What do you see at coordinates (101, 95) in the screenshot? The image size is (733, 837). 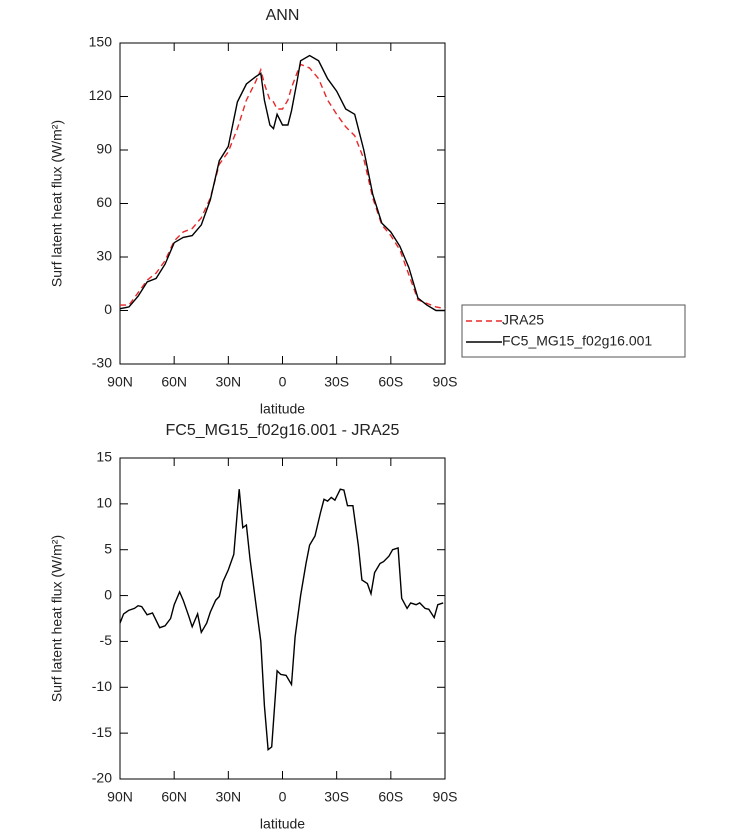 I see `y-tick-label: 120` at bounding box center [101, 95].